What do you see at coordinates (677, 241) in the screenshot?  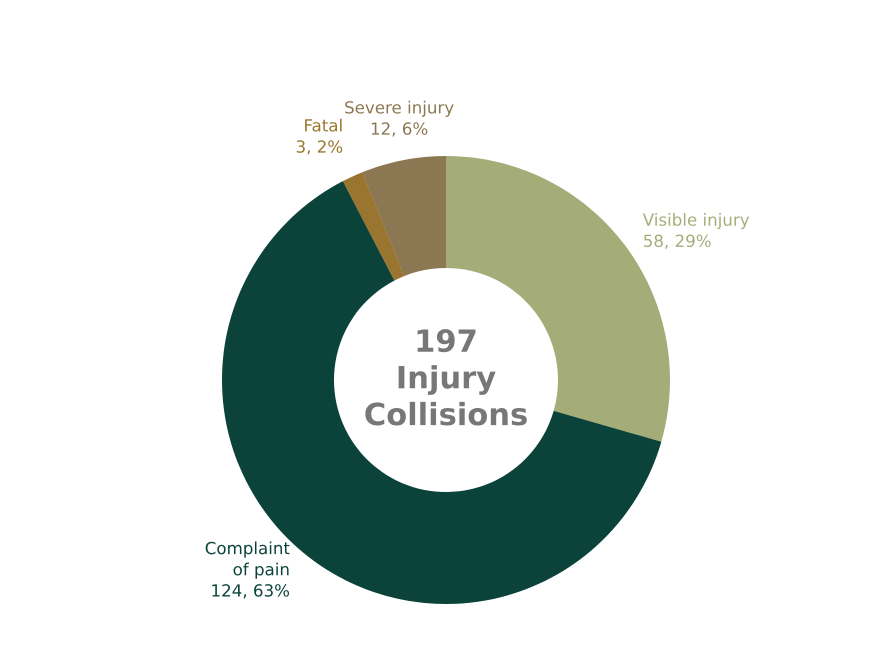 I see `data-label: 58, 29%` at bounding box center [677, 241].